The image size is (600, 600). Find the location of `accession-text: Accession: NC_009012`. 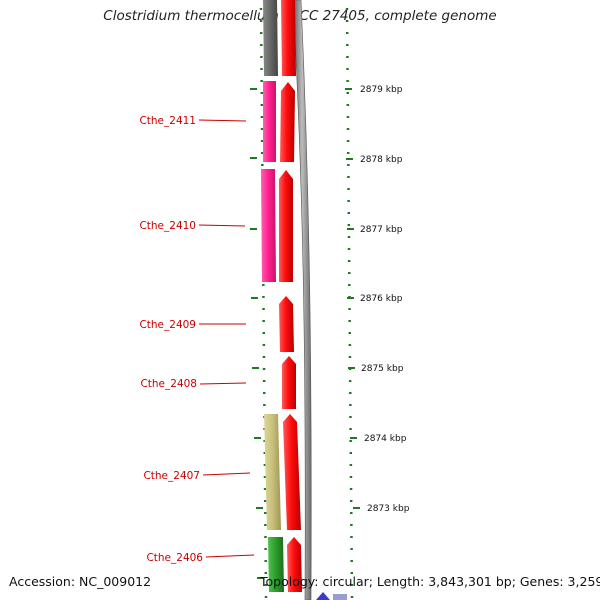

accession-text: Accession: NC_009012 is located at coordinates (80, 581).